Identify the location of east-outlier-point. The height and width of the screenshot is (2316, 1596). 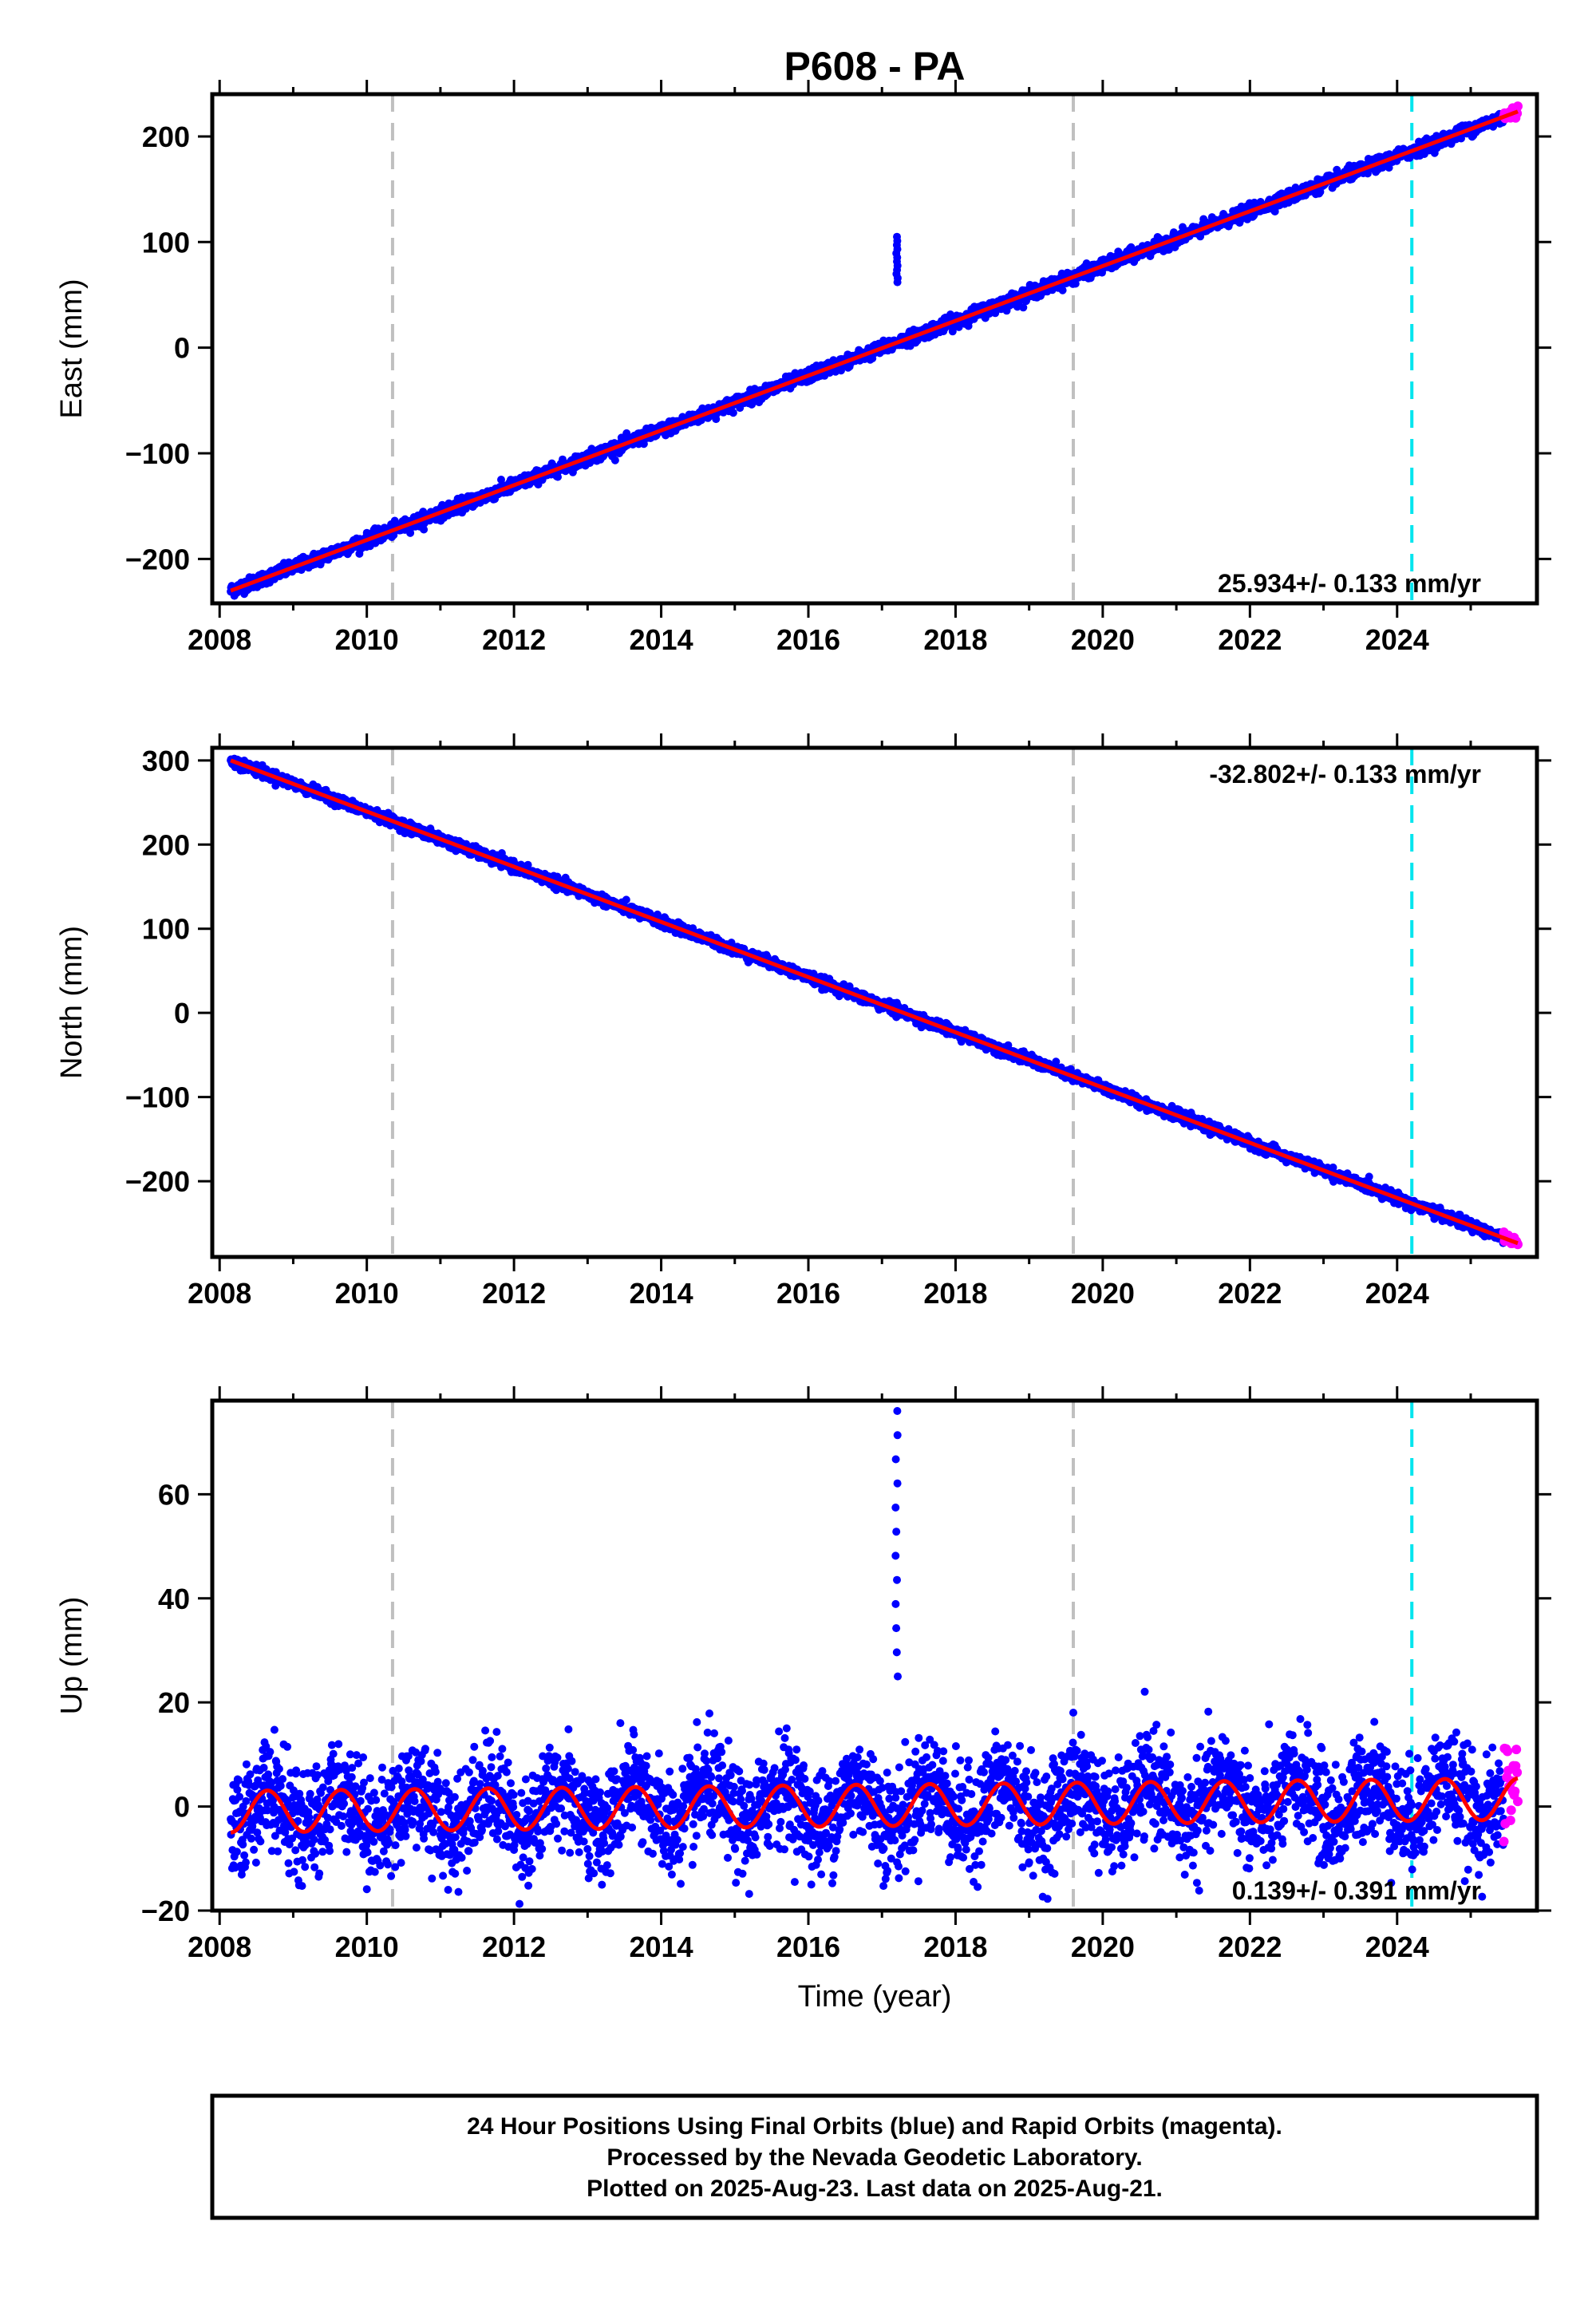
(897, 236).